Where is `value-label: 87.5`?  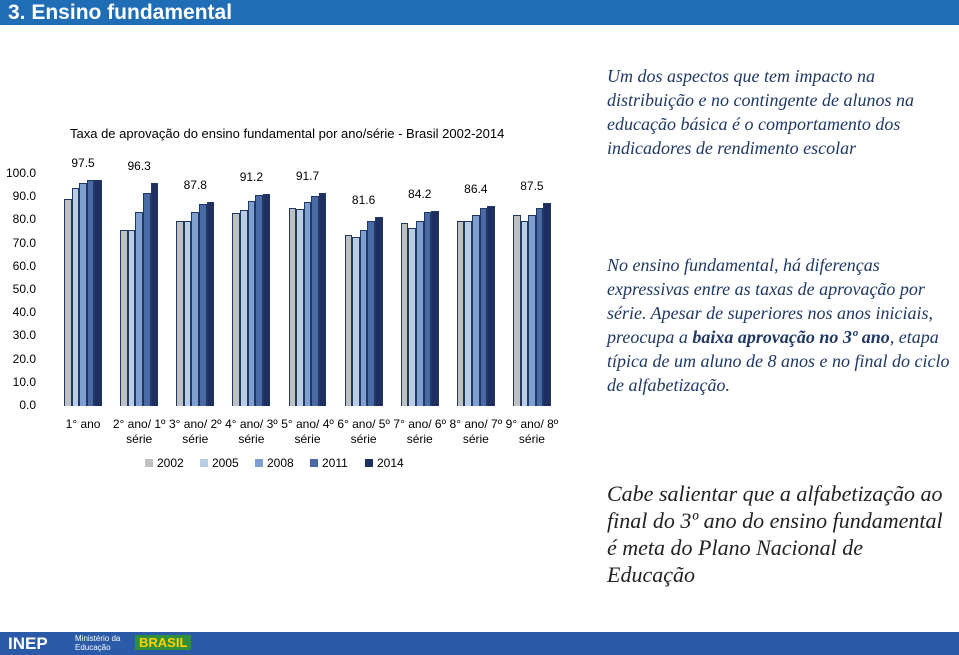 value-label: 87.5 is located at coordinates (532, 186).